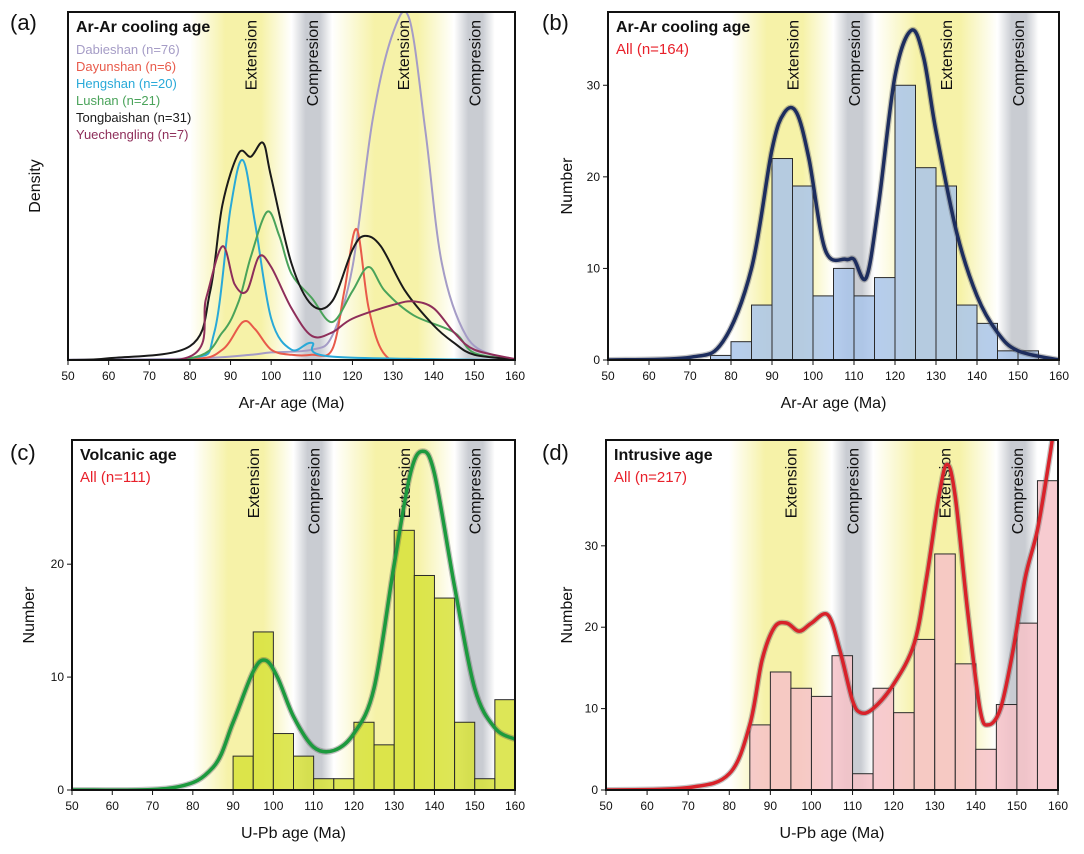 Image resolution: width=1084 pixels, height=854 pixels. Describe the element at coordinates (58, 564) in the screenshot. I see `y-tick-label: 20` at that location.